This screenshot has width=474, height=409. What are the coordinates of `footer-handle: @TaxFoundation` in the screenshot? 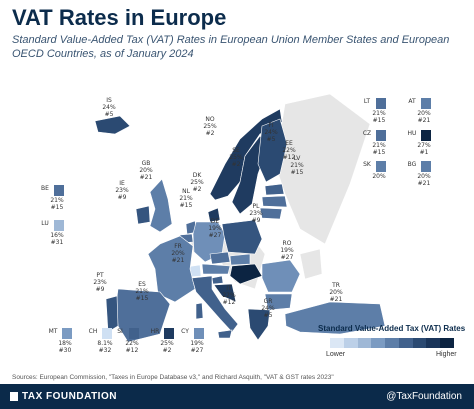 It's located at (424, 396).